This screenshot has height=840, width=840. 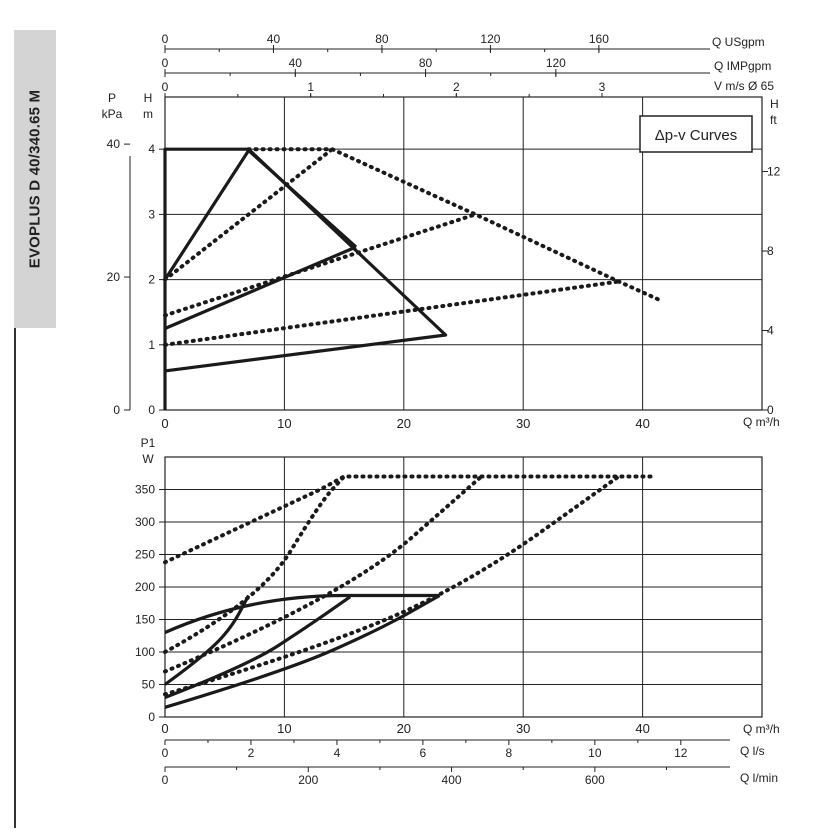 I want to click on lmin-tick-label: 200, so click(x=308, y=780).